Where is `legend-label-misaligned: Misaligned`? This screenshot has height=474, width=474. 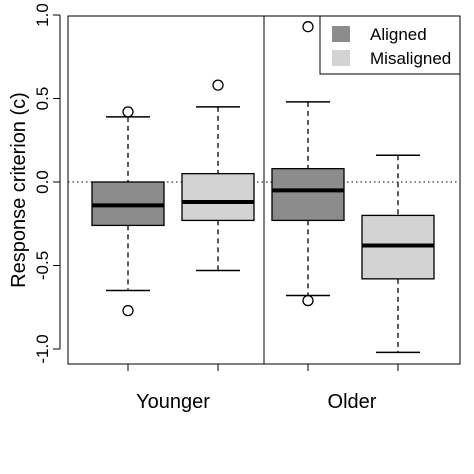 legend-label-misaligned: Misaligned is located at coordinates (410, 58).